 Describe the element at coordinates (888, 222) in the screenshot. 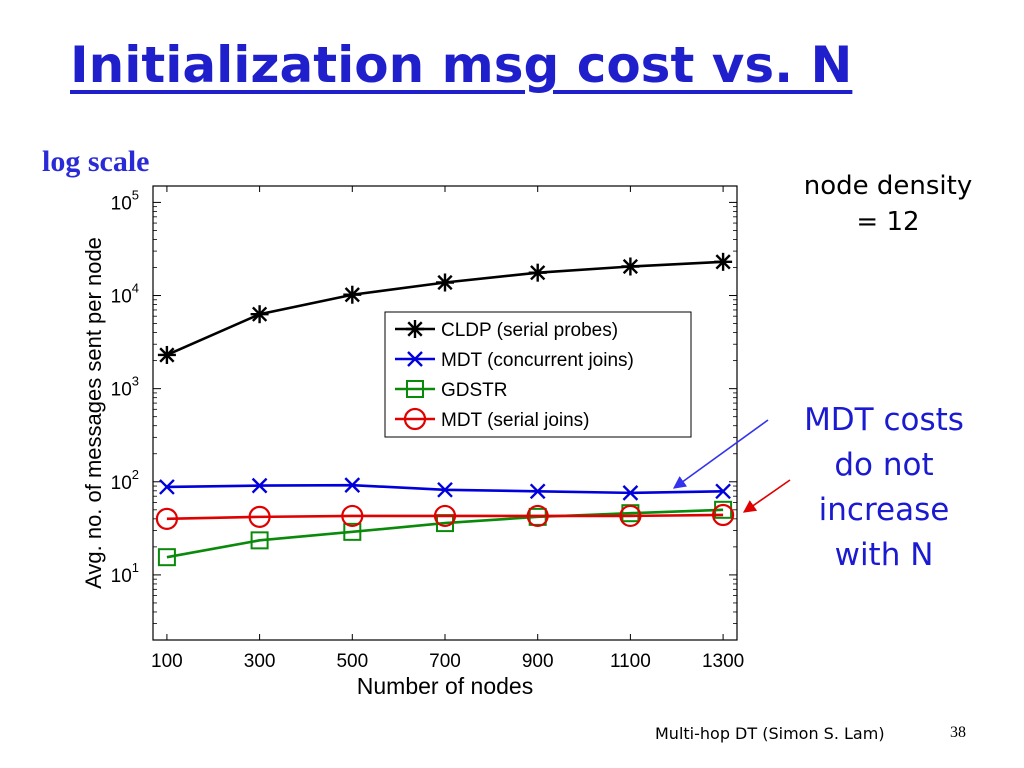

I see `node-density-line-2: = 12` at that location.